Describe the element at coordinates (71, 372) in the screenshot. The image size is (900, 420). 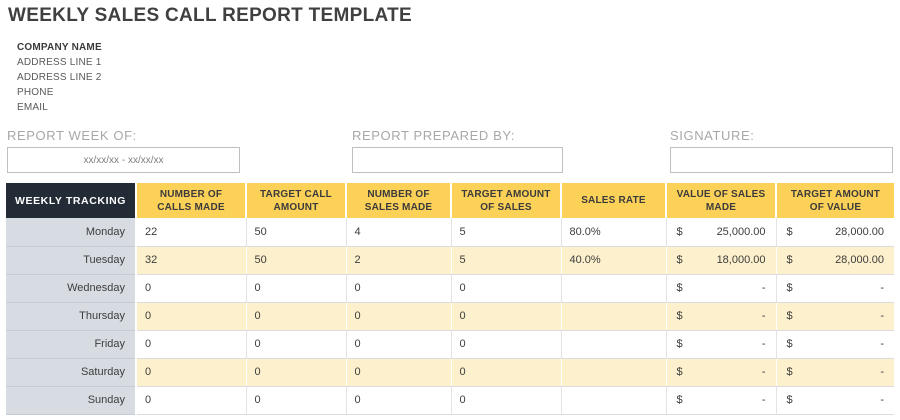
I see `day-label-saturday: Saturday` at that location.